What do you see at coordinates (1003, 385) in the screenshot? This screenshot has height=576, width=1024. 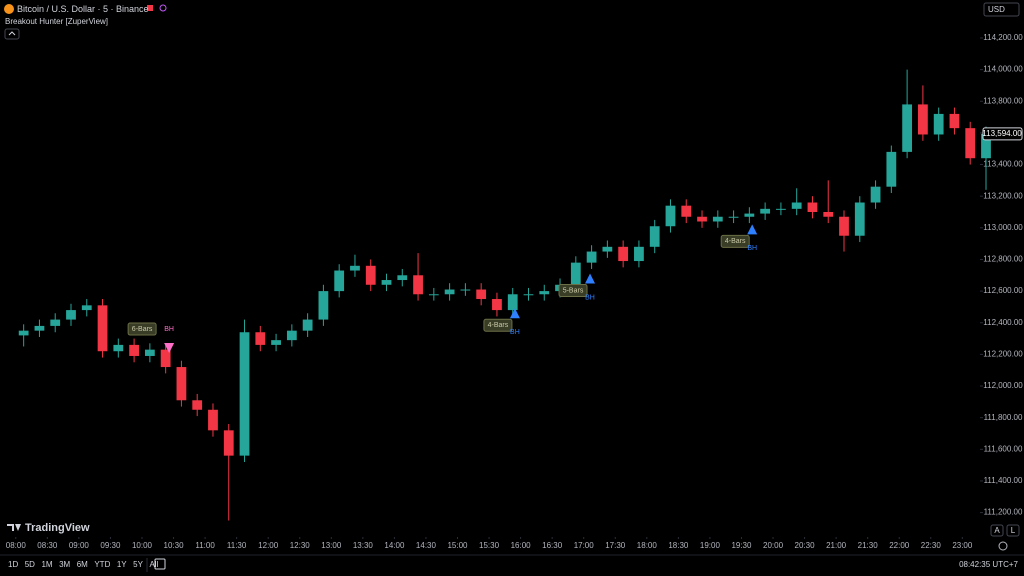 I see `y-tick-label: 112,000.00` at bounding box center [1003, 385].